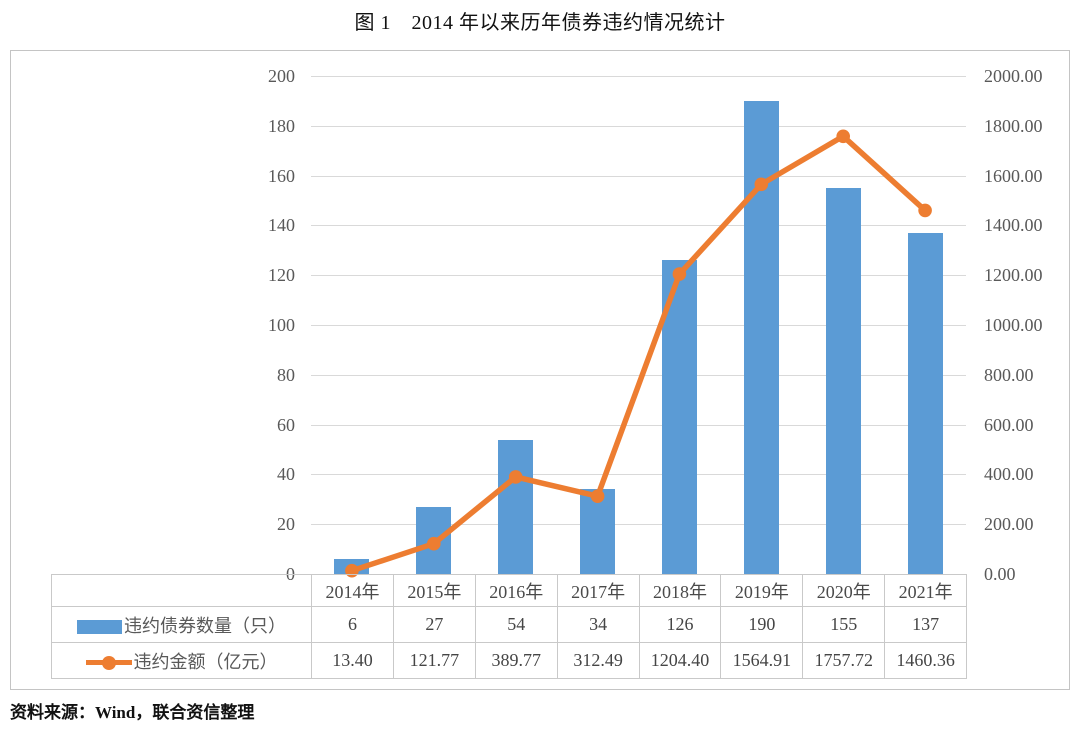  Describe the element at coordinates (205, 625) in the screenshot. I see `series-label: 违约债券数量（只）` at that location.